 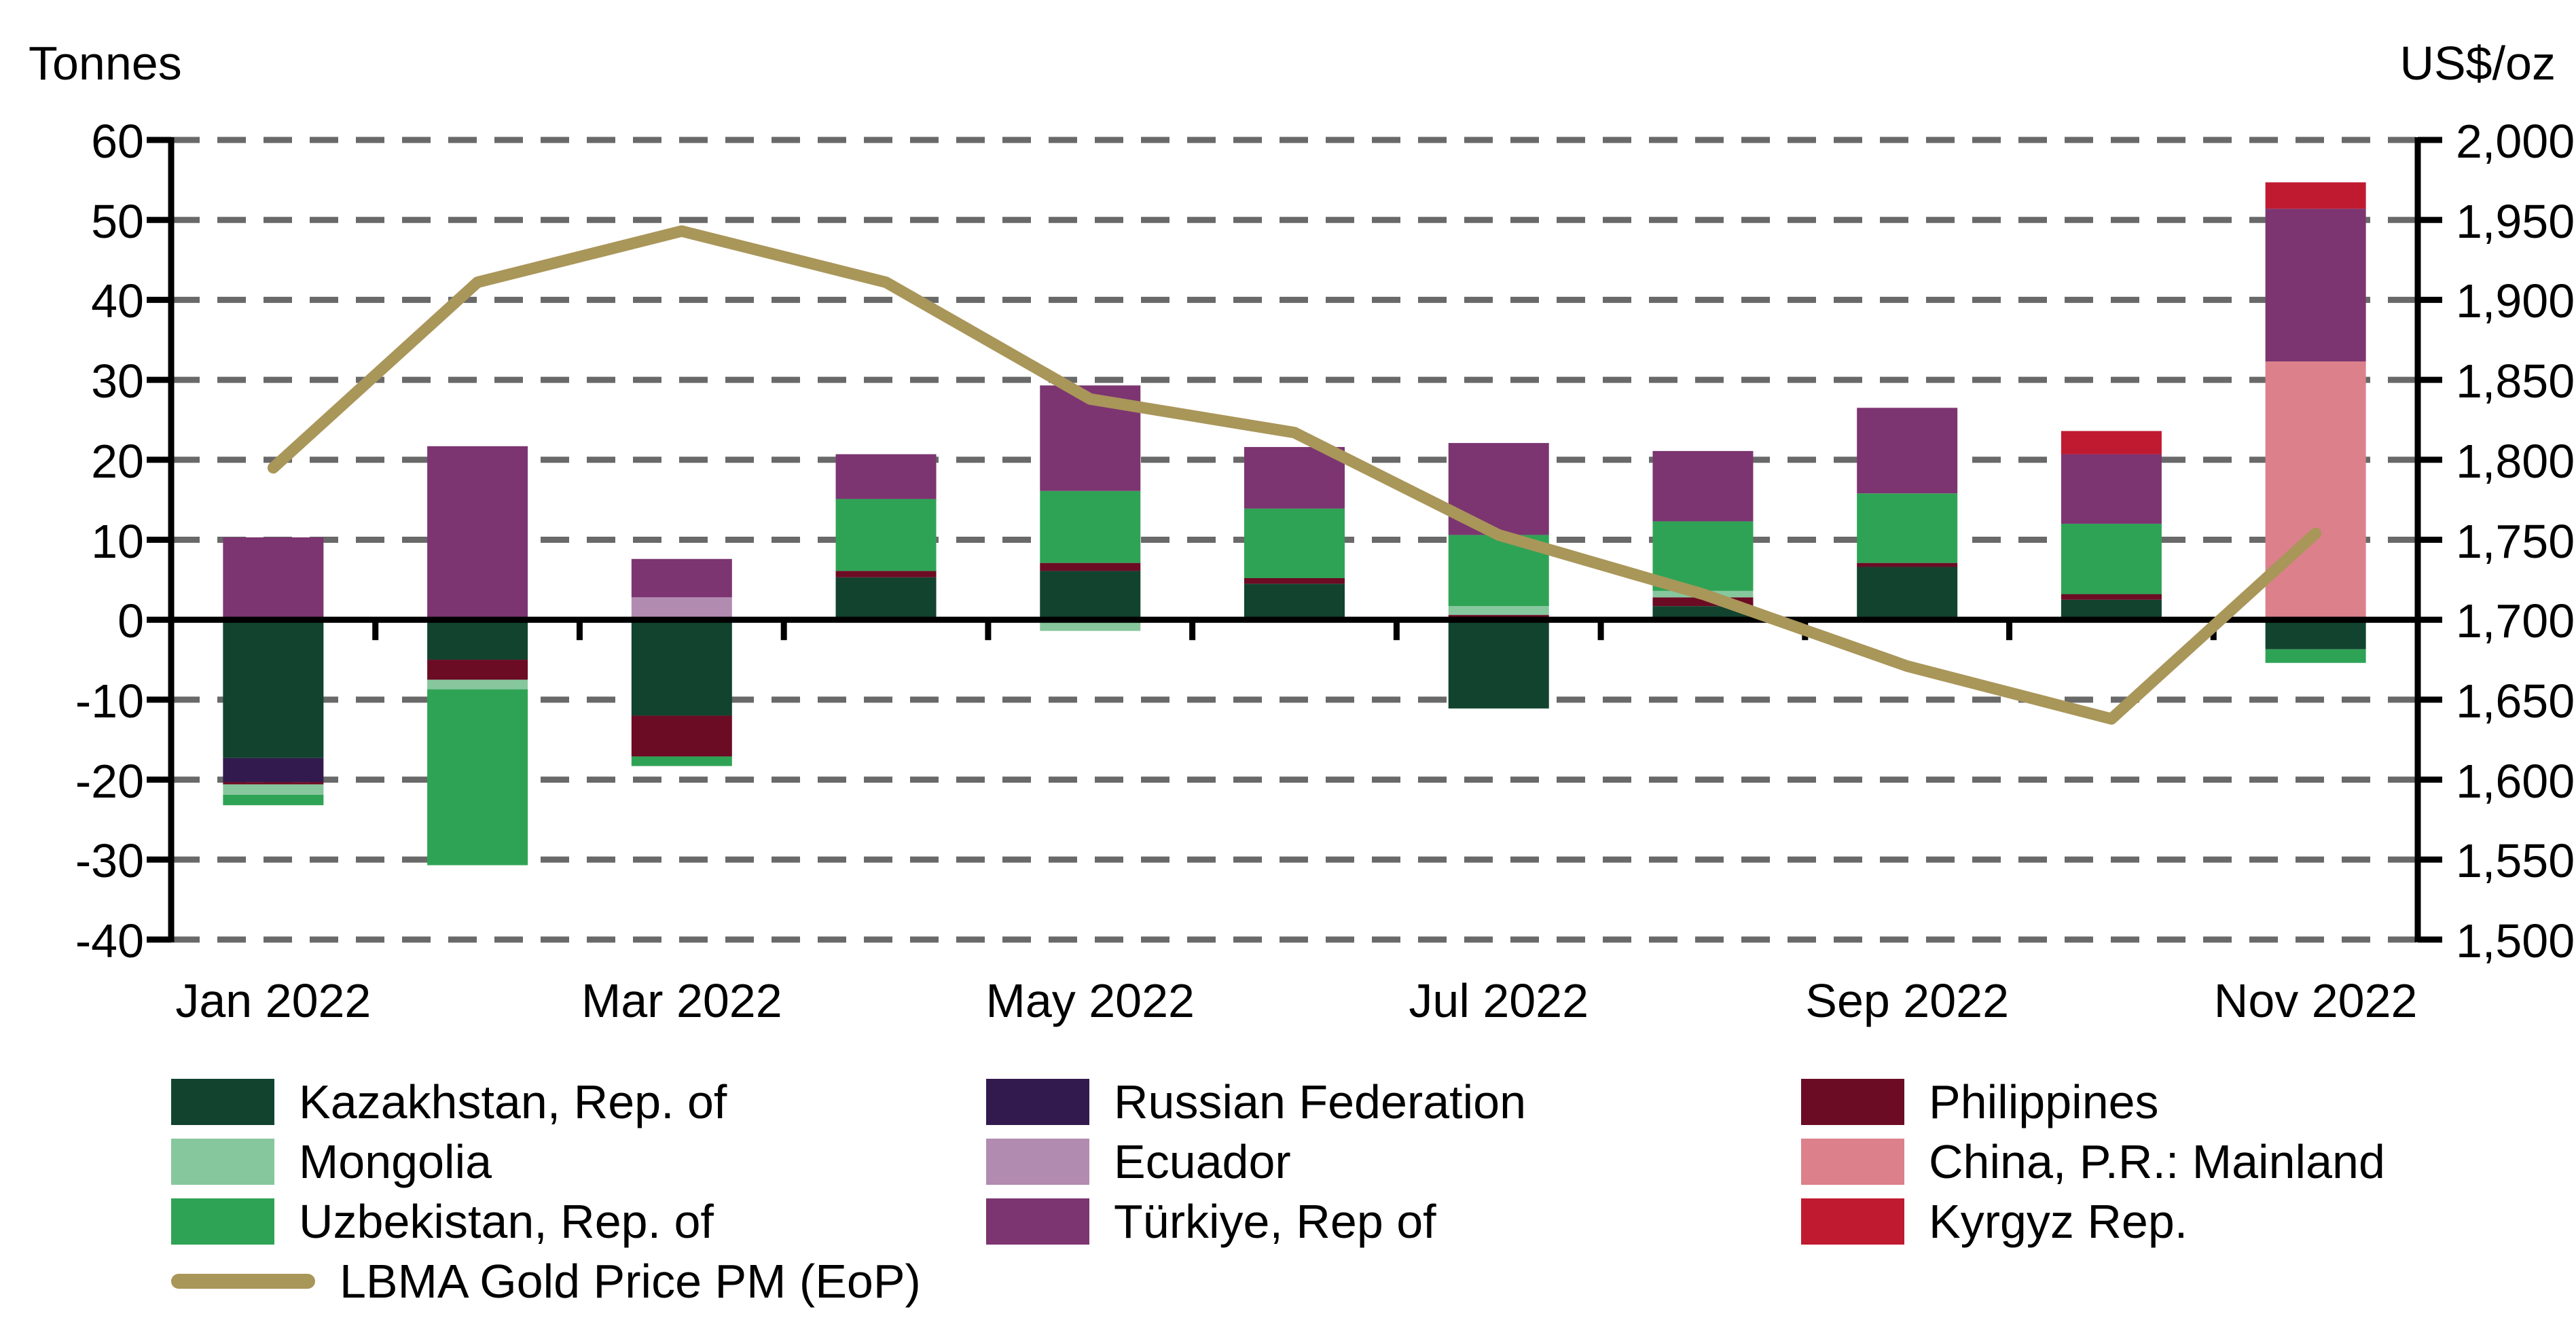 What do you see at coordinates (2315, 490) in the screenshot?
I see `bar-segment-china` at bounding box center [2315, 490].